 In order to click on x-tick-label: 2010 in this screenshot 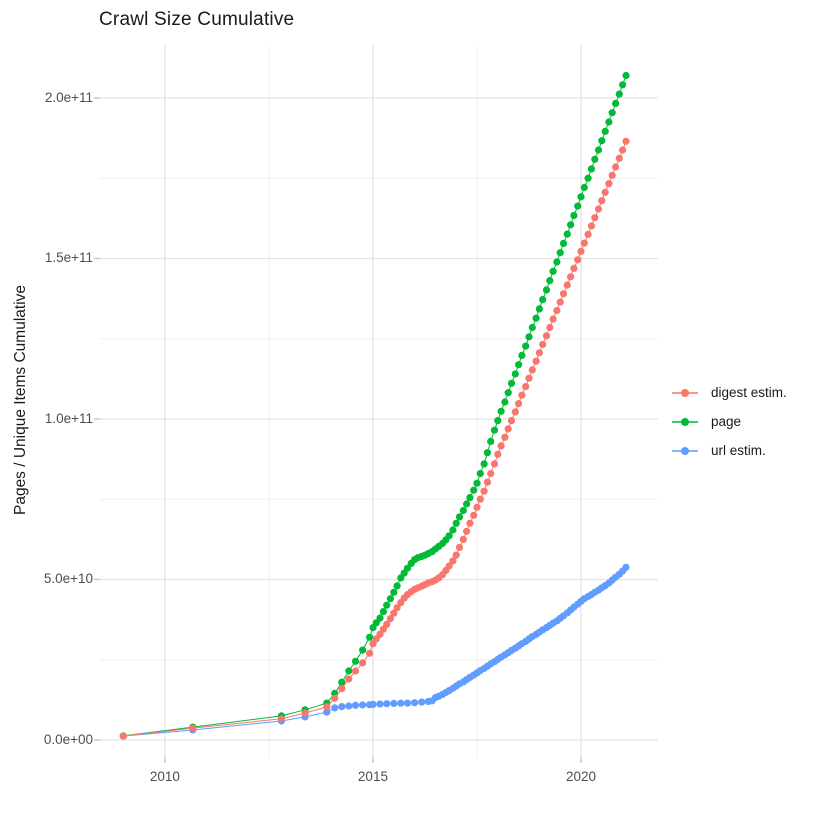, I will do `click(164, 776)`.